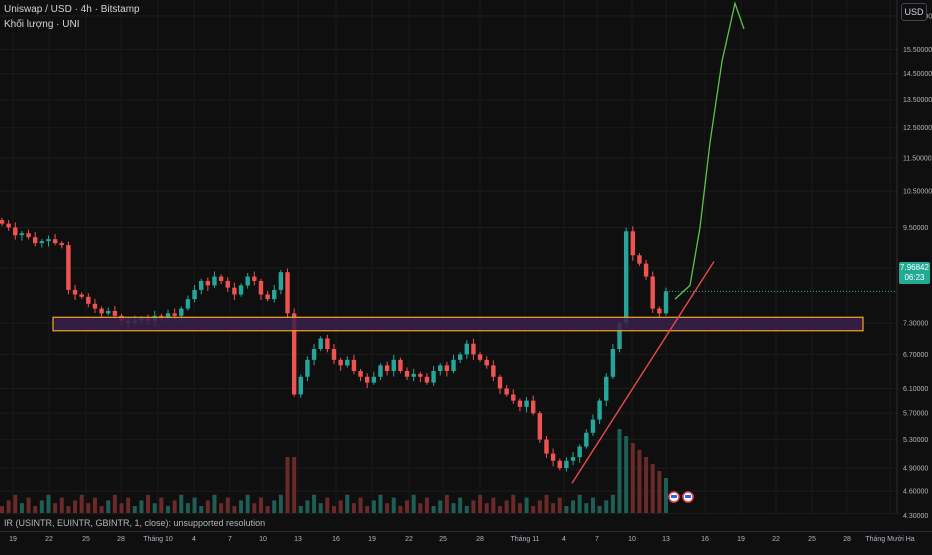  Describe the element at coordinates (741, 539) in the screenshot. I see `time-tick-label: 19` at that location.